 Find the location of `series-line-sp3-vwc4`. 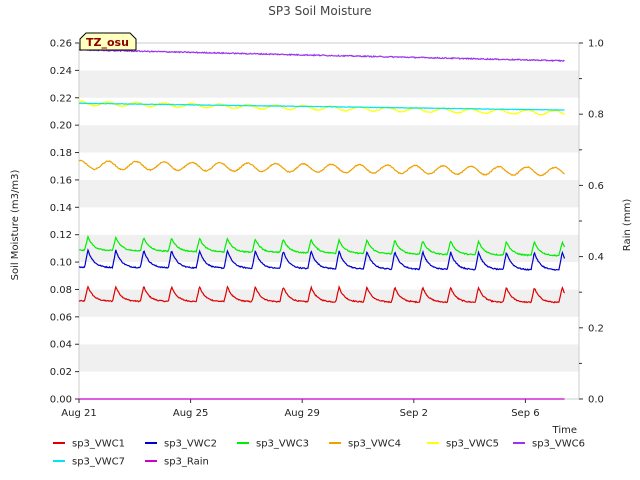

series-line-sp3-vwc4 is located at coordinates (321, 168).